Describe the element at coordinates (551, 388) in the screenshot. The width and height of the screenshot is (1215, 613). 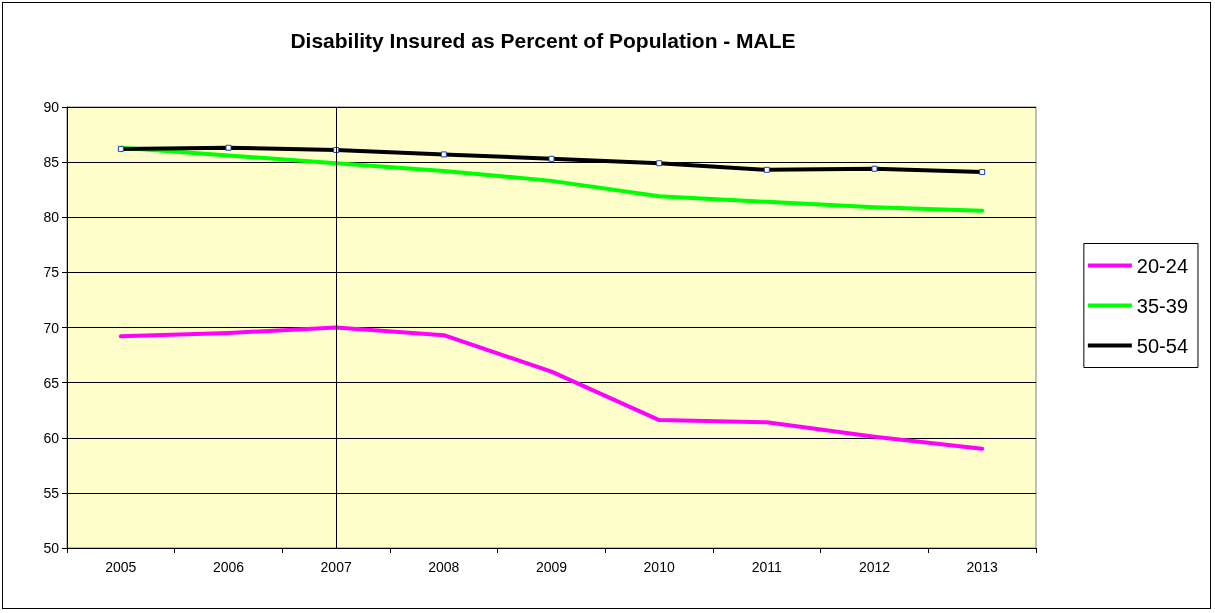
I see `line-series` at that location.